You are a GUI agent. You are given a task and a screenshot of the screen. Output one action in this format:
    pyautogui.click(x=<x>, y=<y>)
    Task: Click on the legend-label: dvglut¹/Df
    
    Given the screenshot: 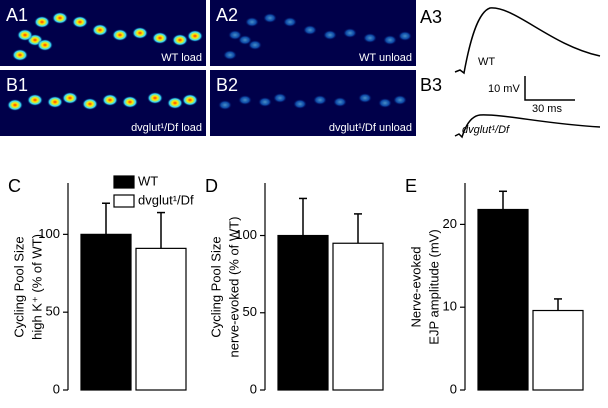 What is the action you would take?
    pyautogui.click(x=166, y=199)
    